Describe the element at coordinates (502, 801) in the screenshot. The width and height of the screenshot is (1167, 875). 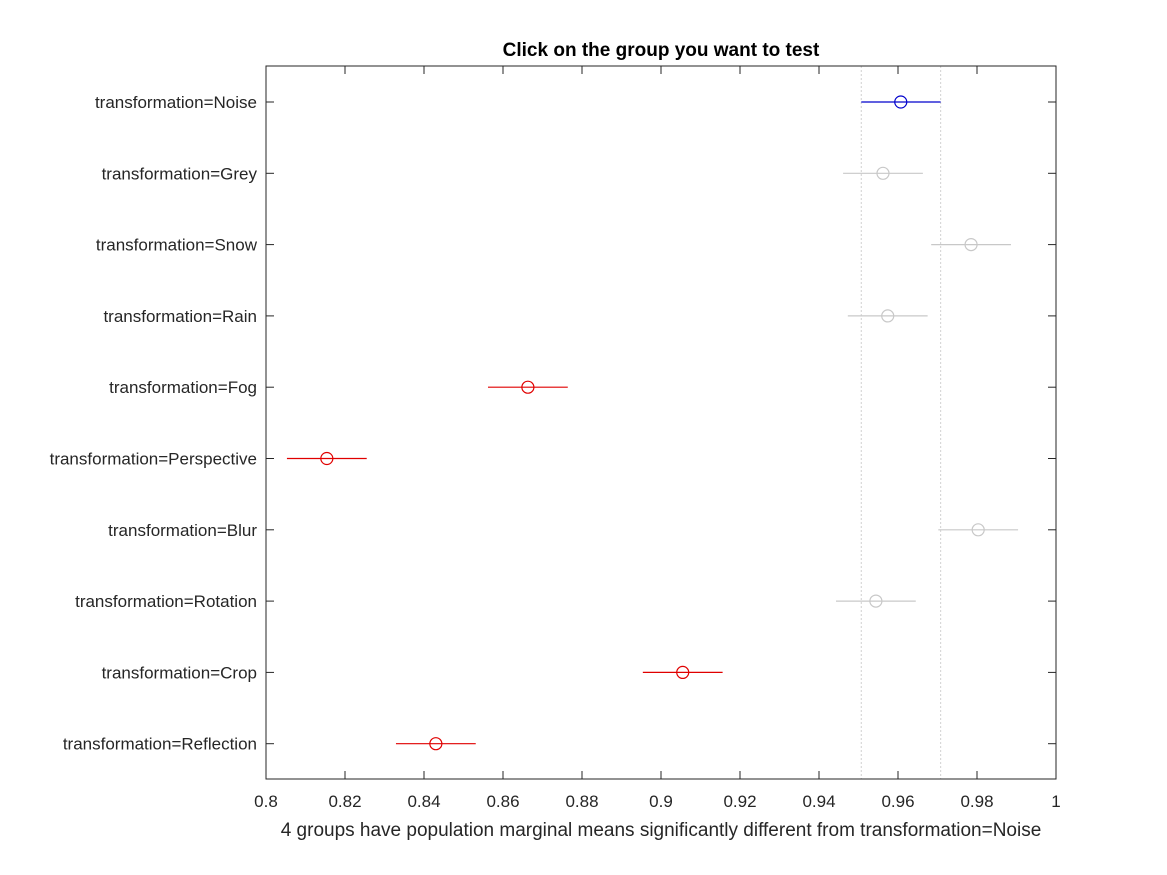
I see `x-tick-label: 0.86` at that location.